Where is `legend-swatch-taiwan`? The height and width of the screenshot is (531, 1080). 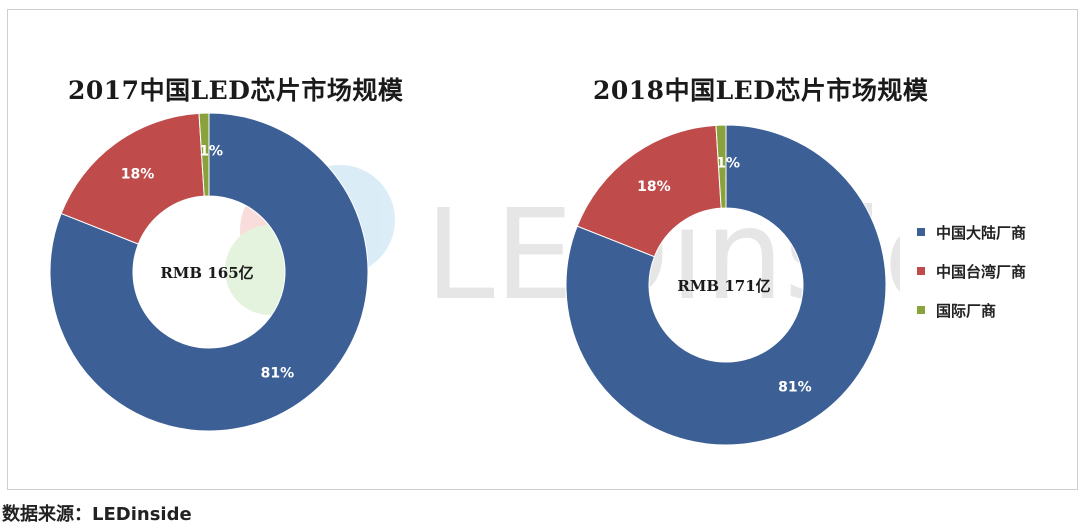
legend-swatch-taiwan is located at coordinates (921, 271).